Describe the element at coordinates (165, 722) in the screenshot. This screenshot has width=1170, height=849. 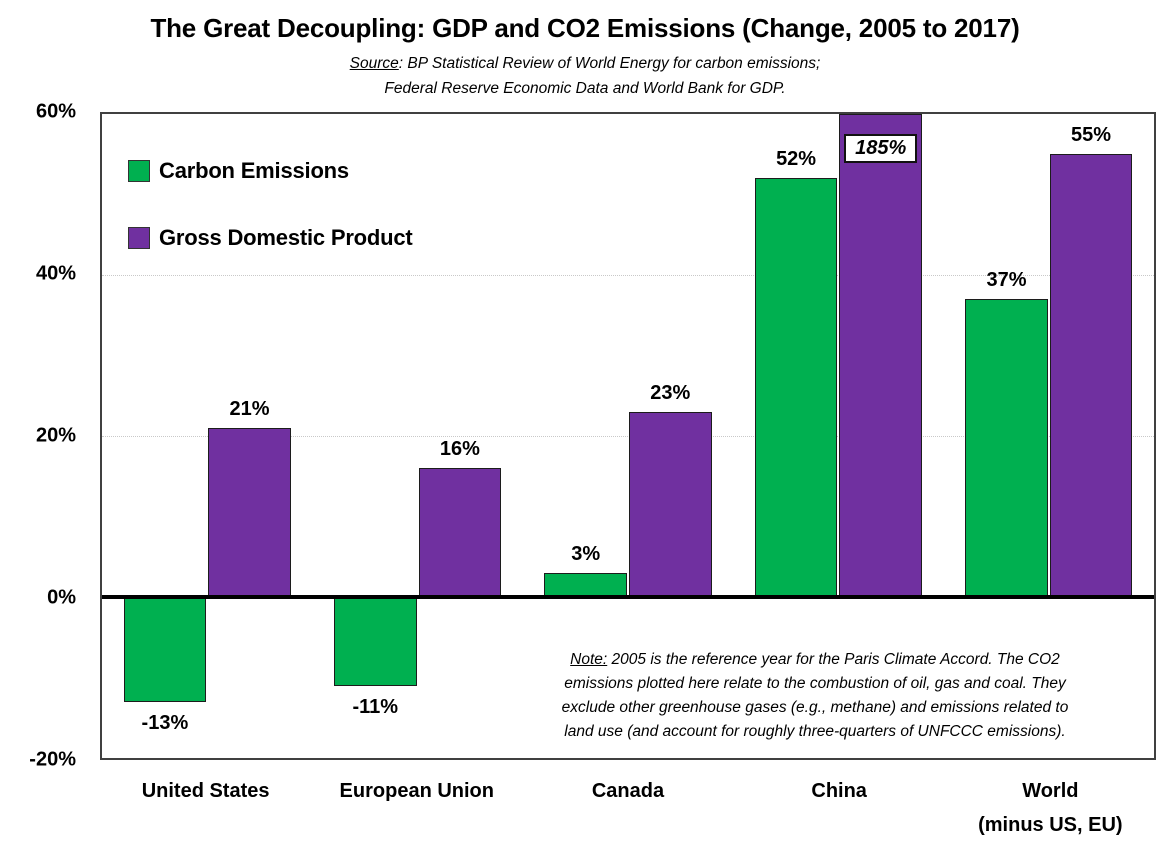
I see `value-label-carbon-emissions-united-states: -13%` at that location.